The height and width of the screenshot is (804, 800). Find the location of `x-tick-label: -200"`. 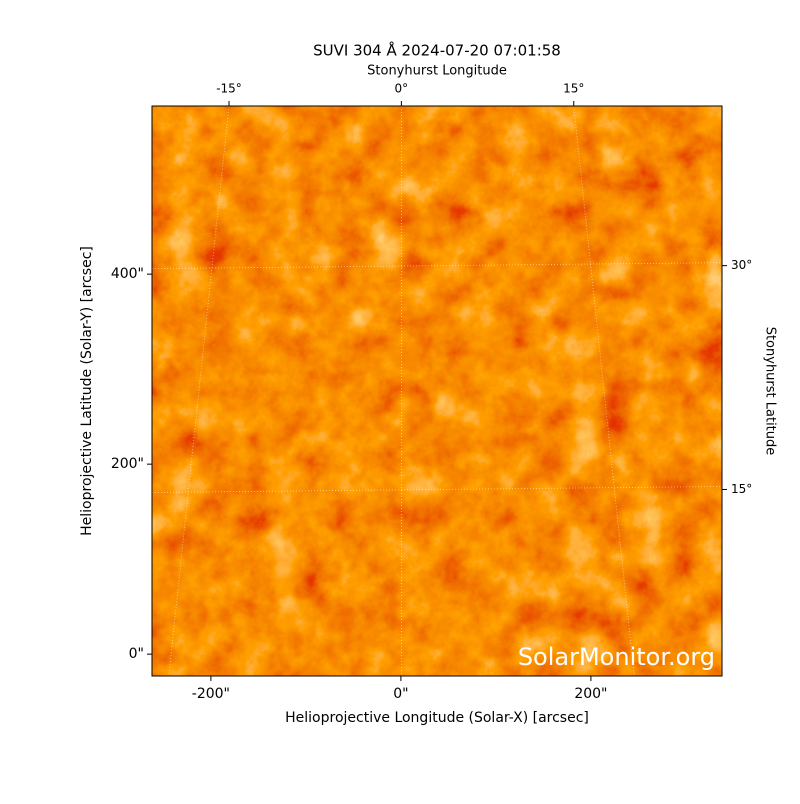

x-tick-label: -200" is located at coordinates (211, 694).